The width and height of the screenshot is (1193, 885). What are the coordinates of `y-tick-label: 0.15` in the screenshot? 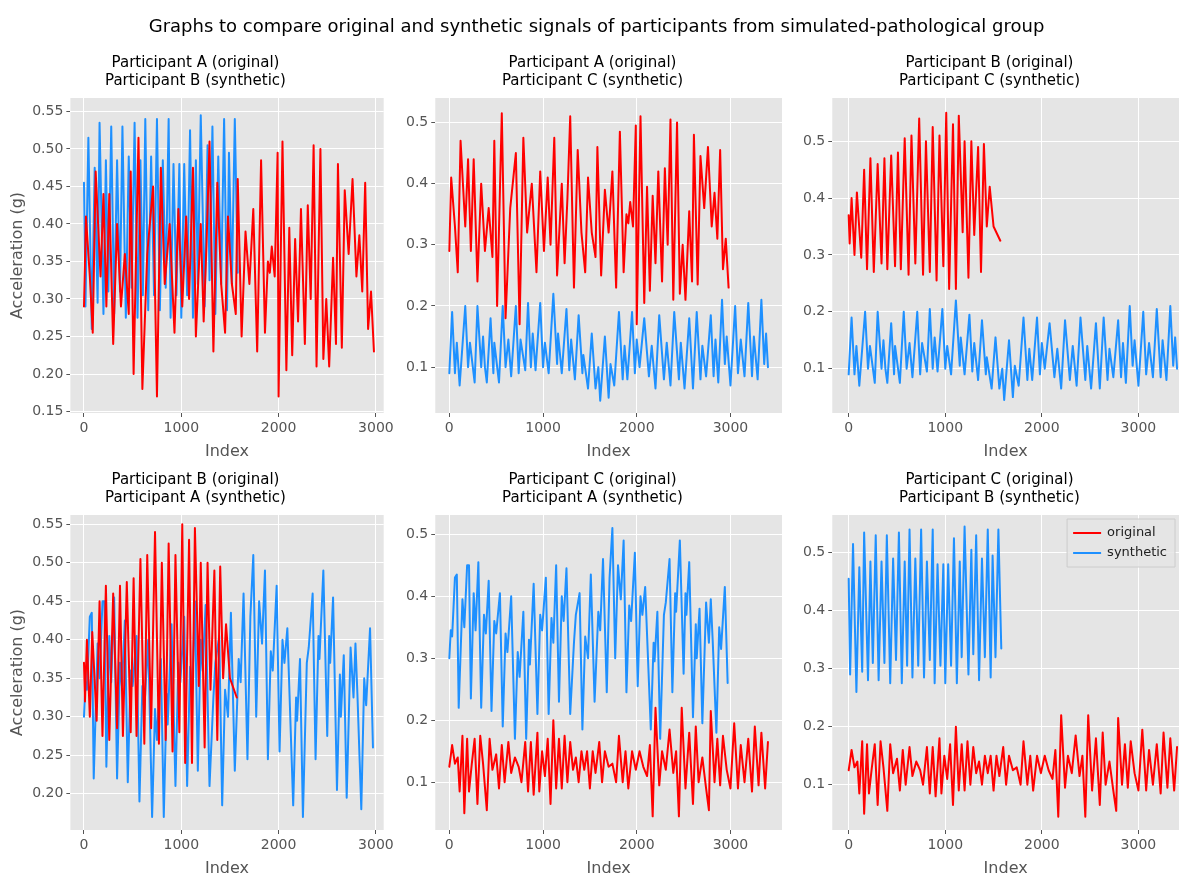 It's located at (48, 410).